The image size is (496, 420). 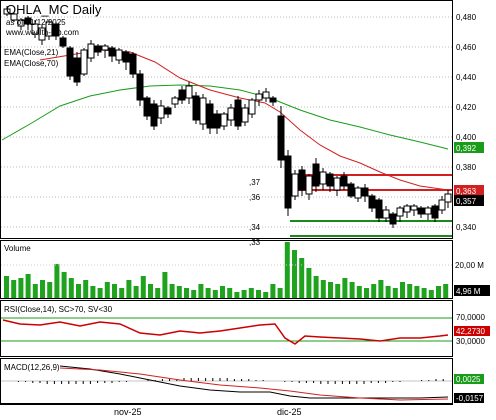 I want to click on macd-signal-line, so click(x=254, y=384).